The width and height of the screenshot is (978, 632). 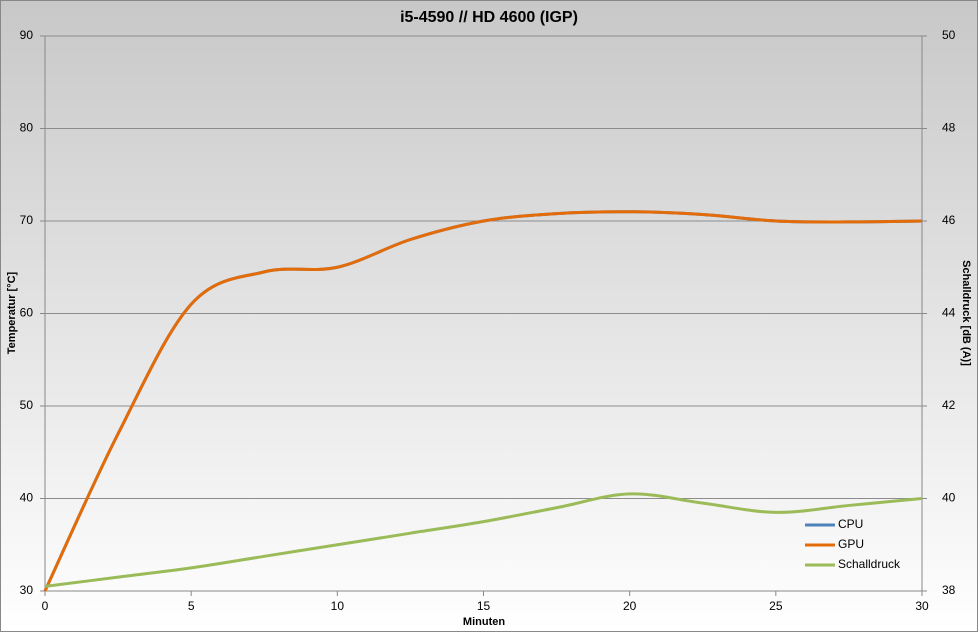 What do you see at coordinates (191, 606) in the screenshot?
I see `x-tick-label: 5` at bounding box center [191, 606].